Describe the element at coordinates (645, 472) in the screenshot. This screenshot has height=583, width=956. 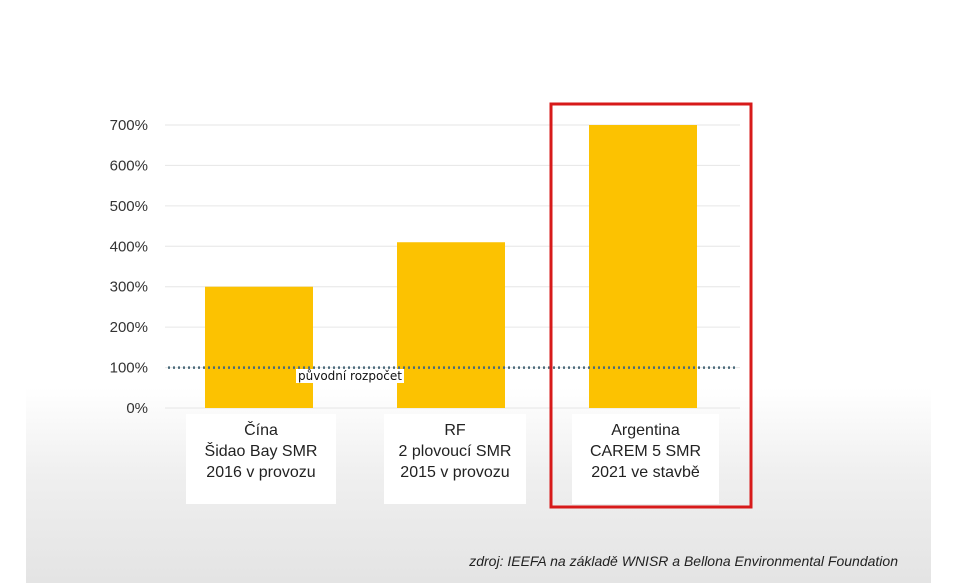
I see `category-label-line: 2021 ve stavbě` at that location.